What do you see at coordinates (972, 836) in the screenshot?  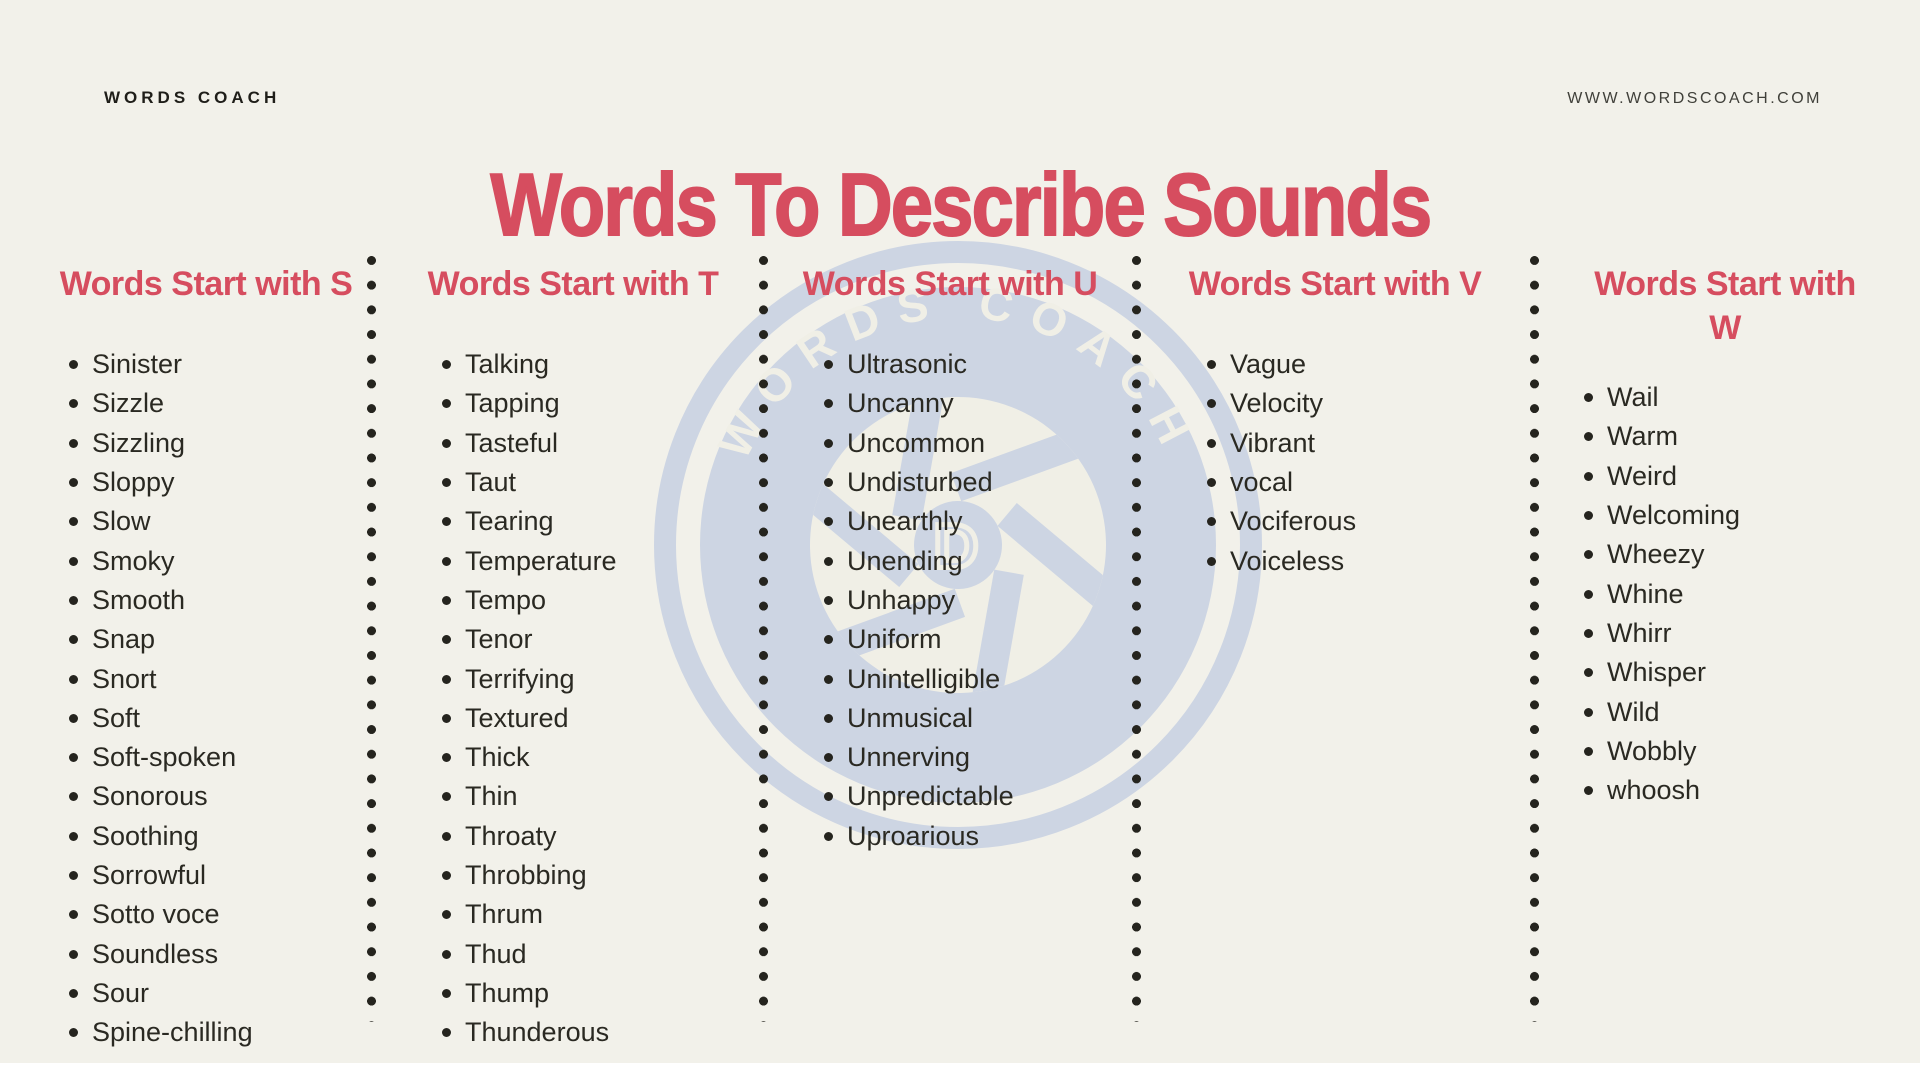 I see `word-item: Uproarious` at bounding box center [972, 836].